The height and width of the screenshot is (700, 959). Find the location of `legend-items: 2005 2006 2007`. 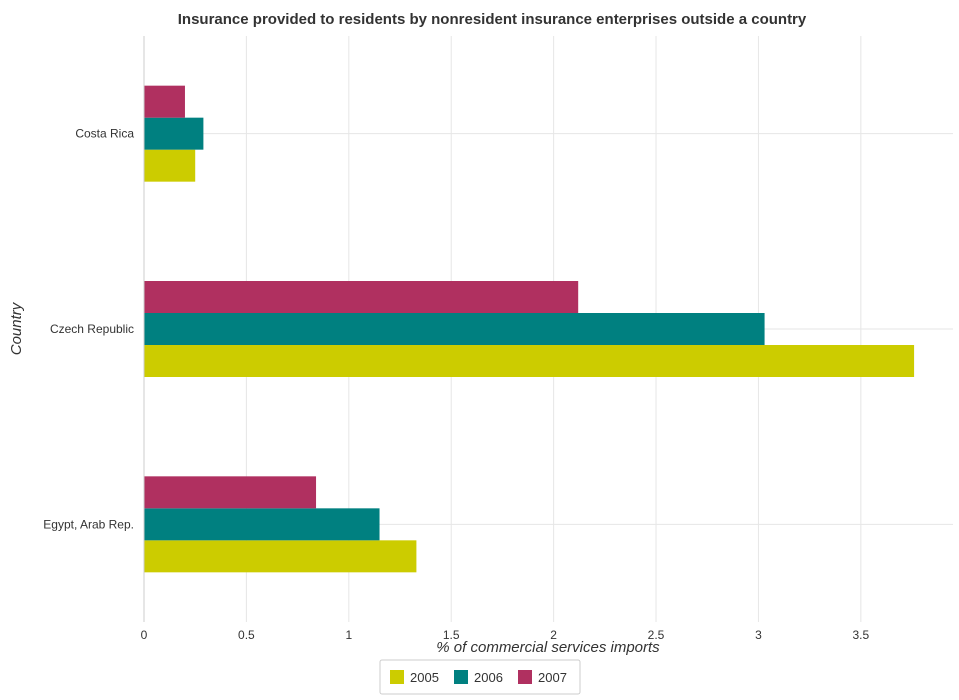

legend-items: 2005 2006 2007 is located at coordinates (478, 677).